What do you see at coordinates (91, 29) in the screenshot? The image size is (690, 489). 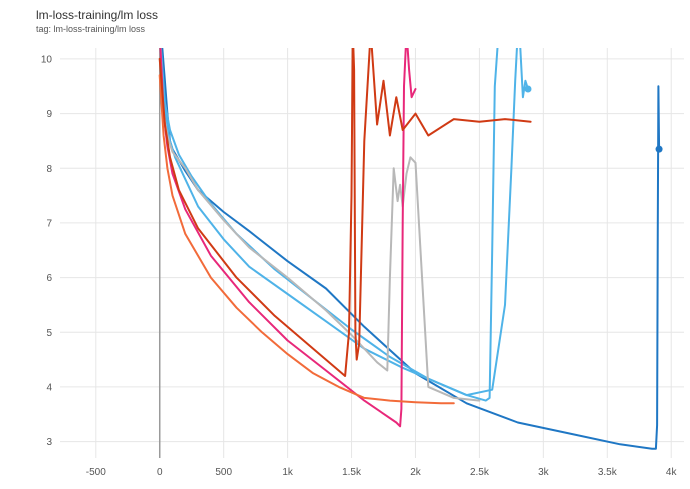 I see `chart-tag: tag: lm-loss-training/lm loss` at bounding box center [91, 29].